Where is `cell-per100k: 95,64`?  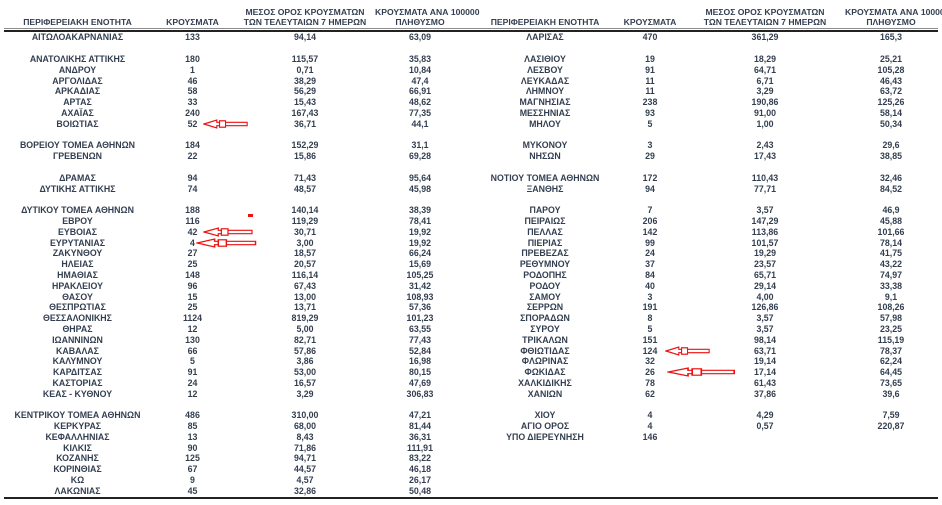 cell-per100k: 95,64 is located at coordinates (419, 177).